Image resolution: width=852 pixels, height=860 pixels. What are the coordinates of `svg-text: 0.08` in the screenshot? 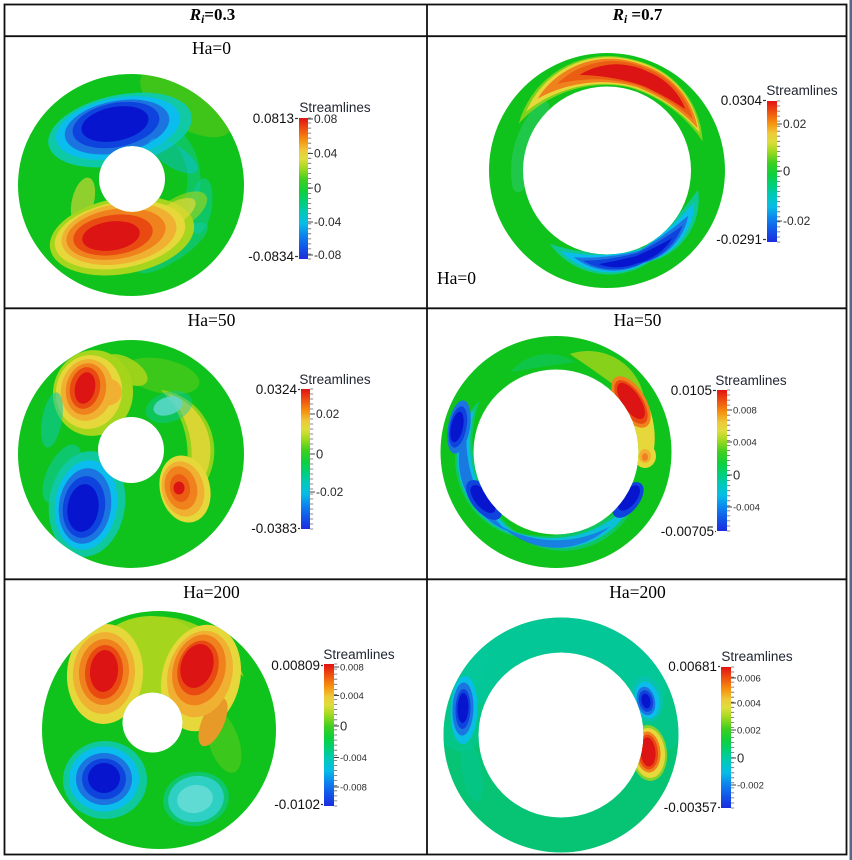 It's located at (326, 119).